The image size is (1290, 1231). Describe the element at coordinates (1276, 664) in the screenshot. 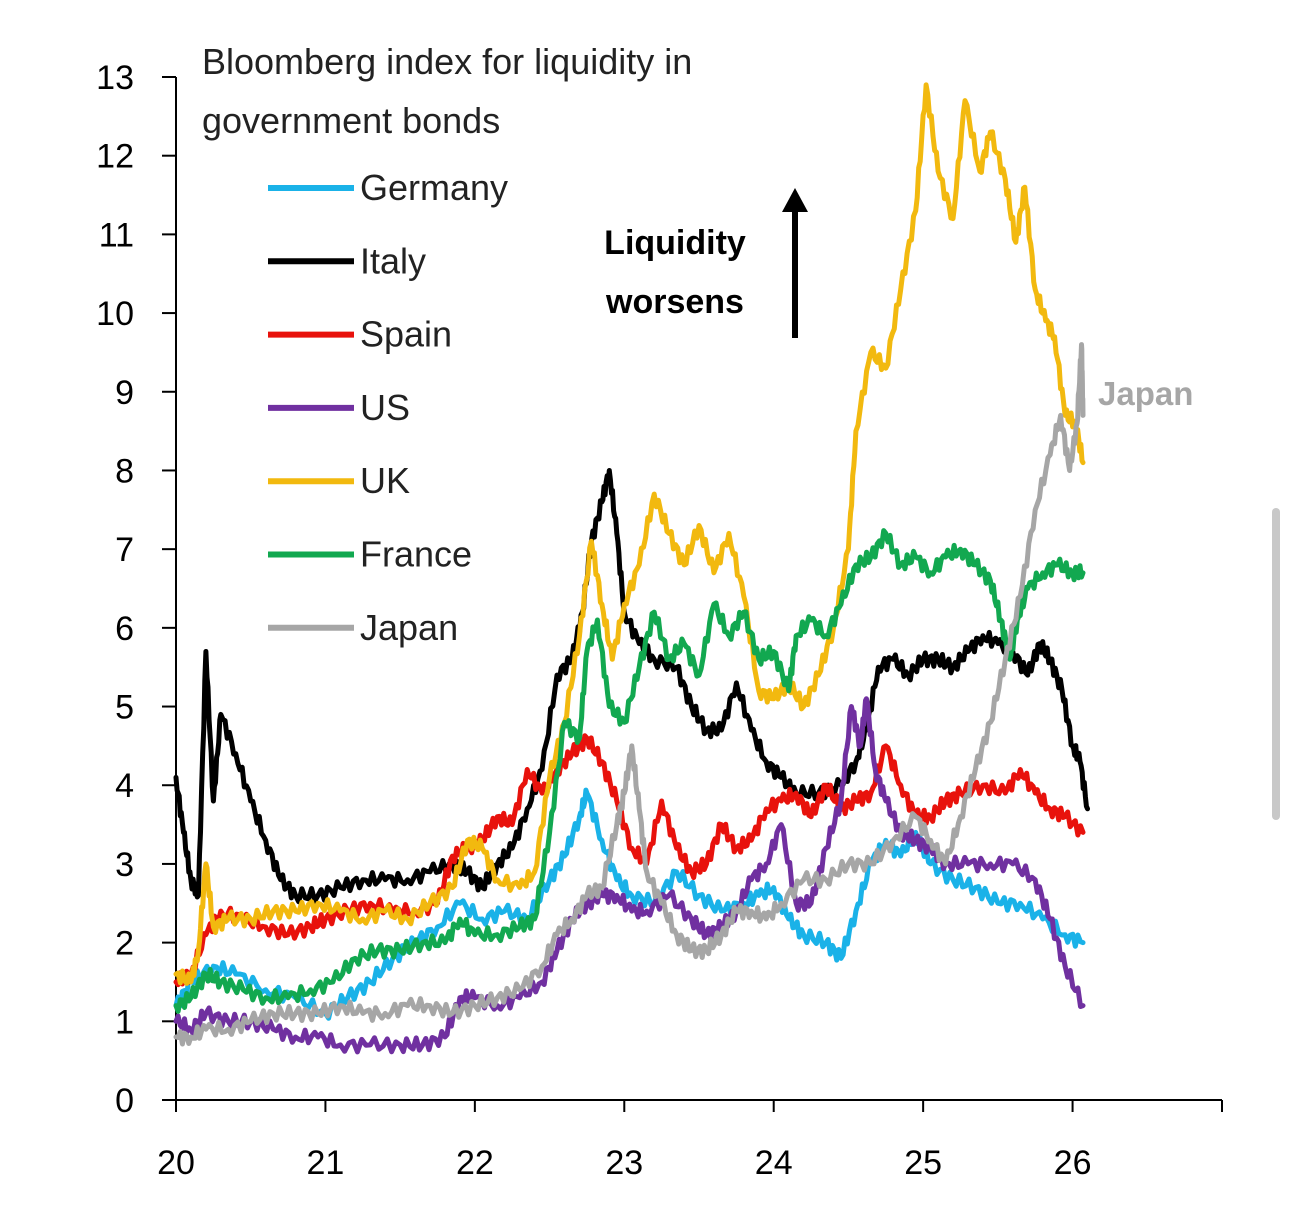

I see `scrollbar-thumb` at that location.